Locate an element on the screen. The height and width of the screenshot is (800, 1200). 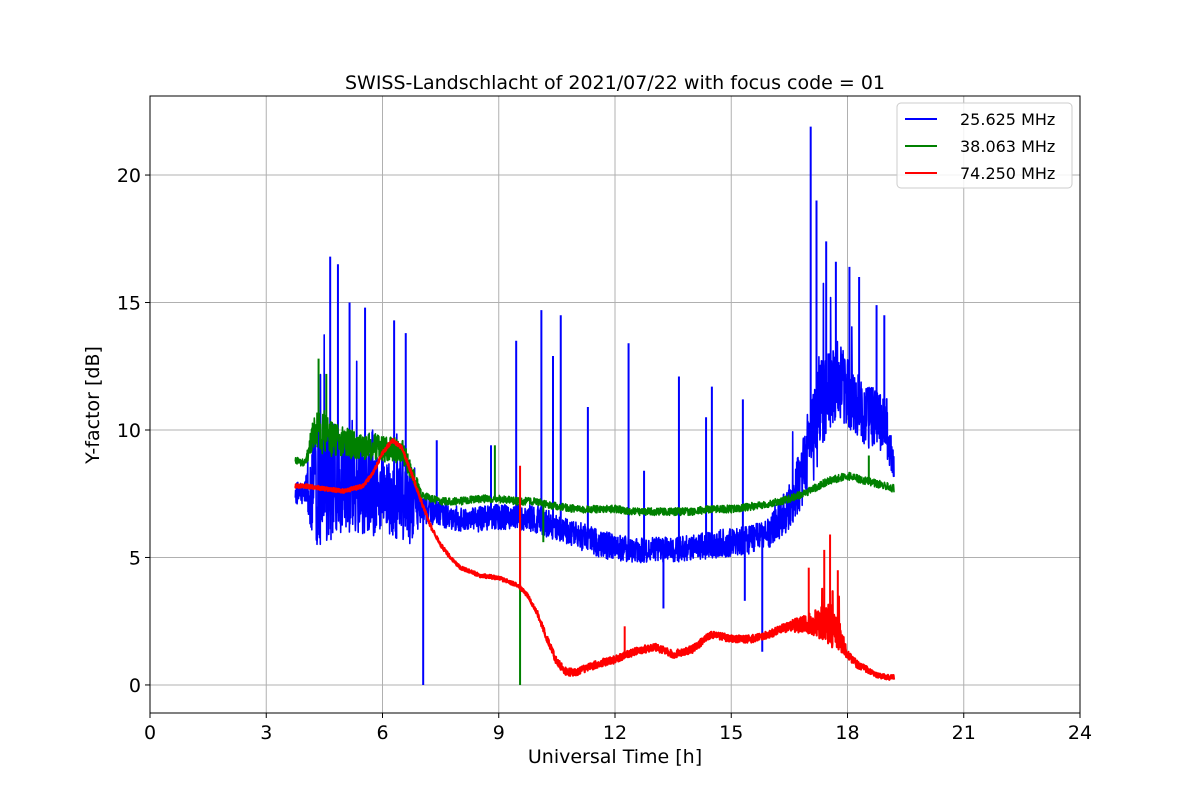
legend: 25.625 MHz 38.063 MHz 74.250 MHz is located at coordinates (984, 145).